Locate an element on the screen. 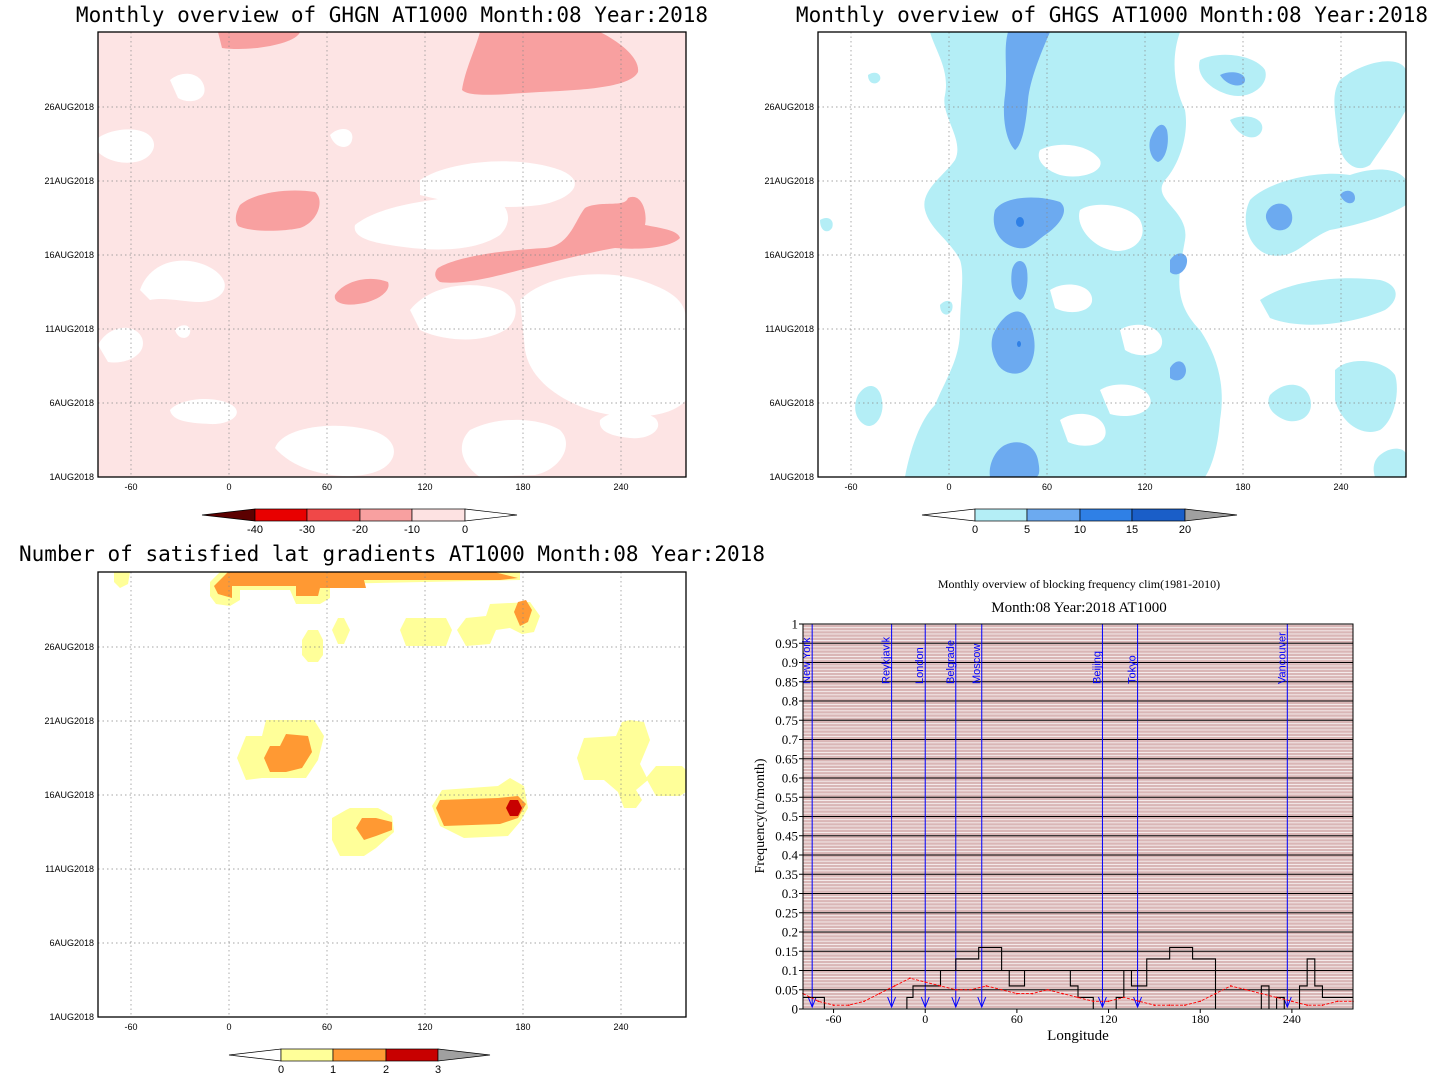 This screenshot has width=1440, height=1091. blocking-x-label: Longitude is located at coordinates (1078, 1036).